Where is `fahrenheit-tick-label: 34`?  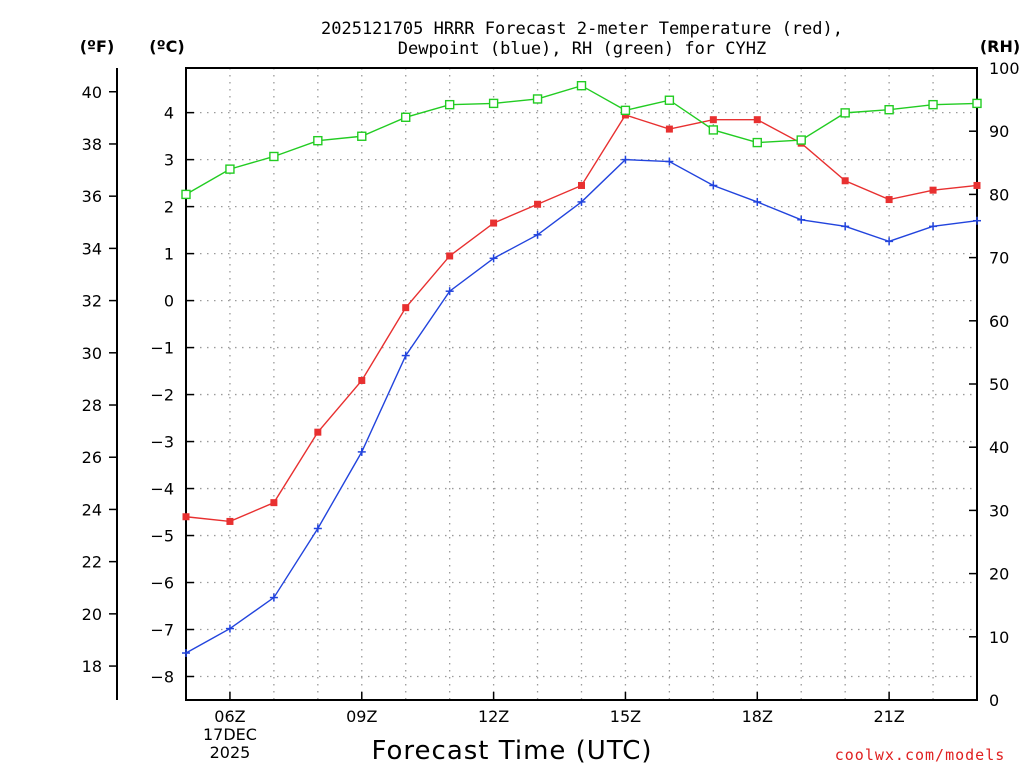 fahrenheit-tick-label: 34 is located at coordinates (92, 248).